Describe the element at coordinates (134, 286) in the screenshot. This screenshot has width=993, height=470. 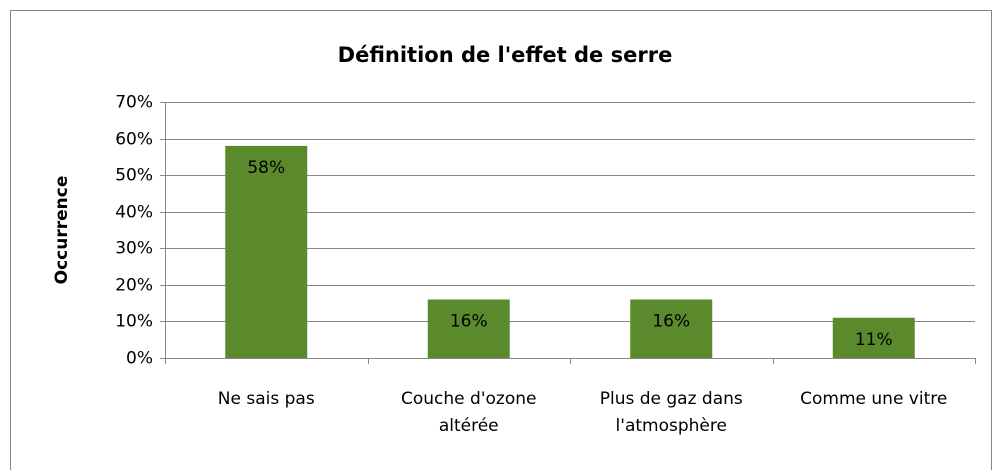
I see `y-tick-label: 20%` at that location.